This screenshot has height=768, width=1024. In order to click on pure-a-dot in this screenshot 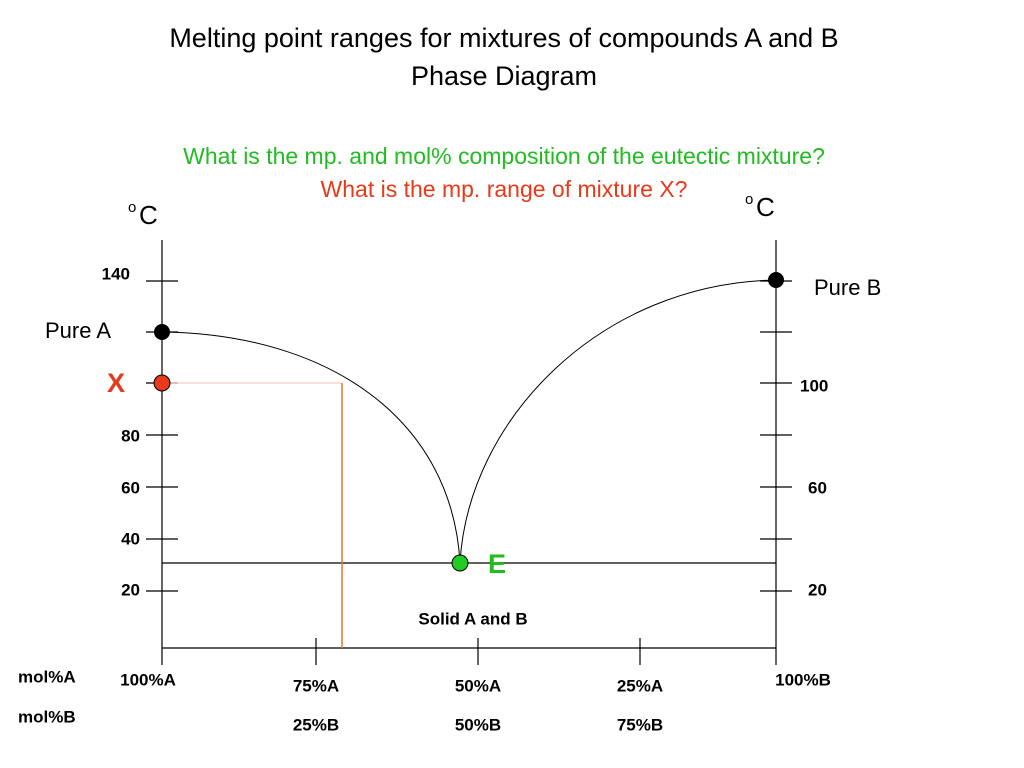, I will do `click(162, 332)`.